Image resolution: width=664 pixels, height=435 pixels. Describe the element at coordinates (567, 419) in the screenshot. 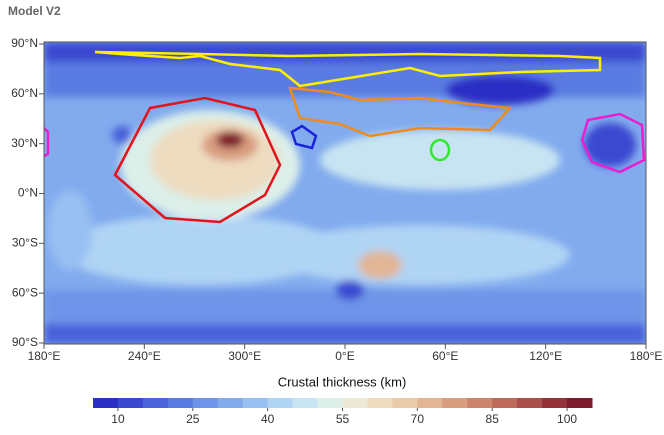

I see `colorbar-tick-label: 100` at that location.